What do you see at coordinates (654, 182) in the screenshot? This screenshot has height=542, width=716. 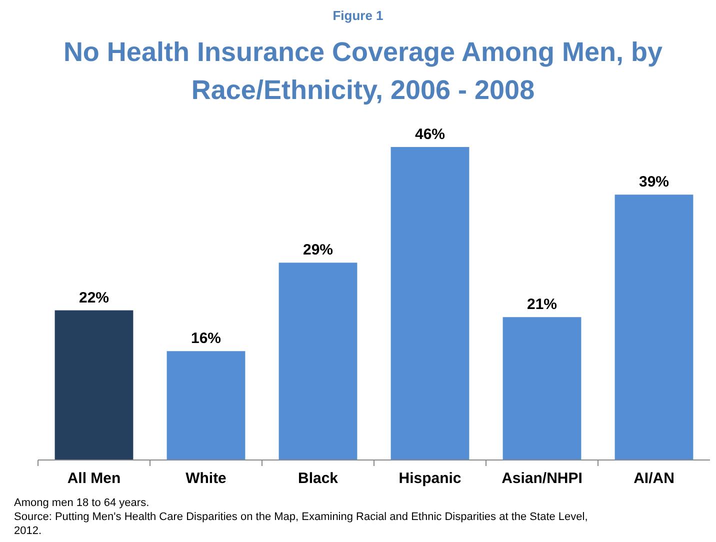 I see `data-label: 39%` at bounding box center [654, 182].